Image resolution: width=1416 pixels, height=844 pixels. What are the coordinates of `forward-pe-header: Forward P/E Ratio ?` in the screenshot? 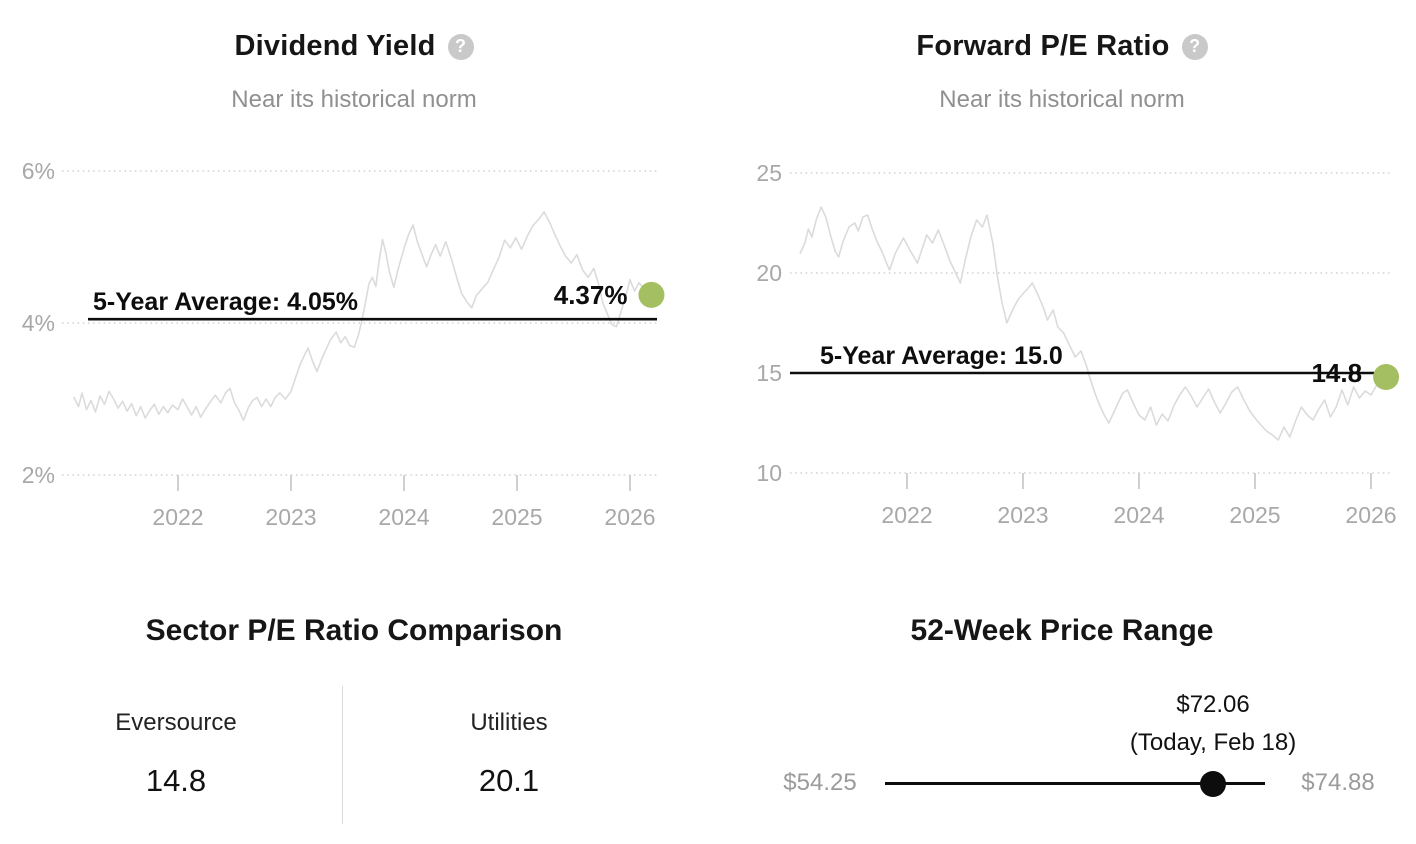 It's located at (1062, 46).